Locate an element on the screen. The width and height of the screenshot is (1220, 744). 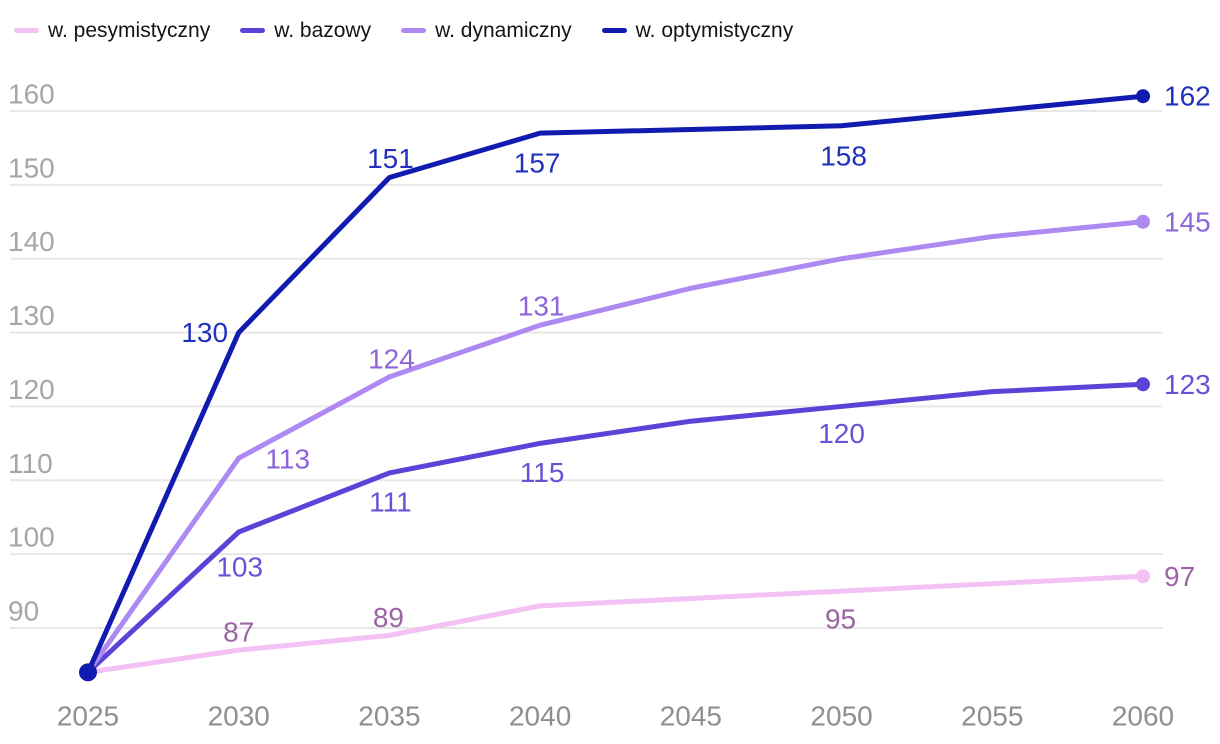
x-tick-label: 2035 is located at coordinates (389, 716).